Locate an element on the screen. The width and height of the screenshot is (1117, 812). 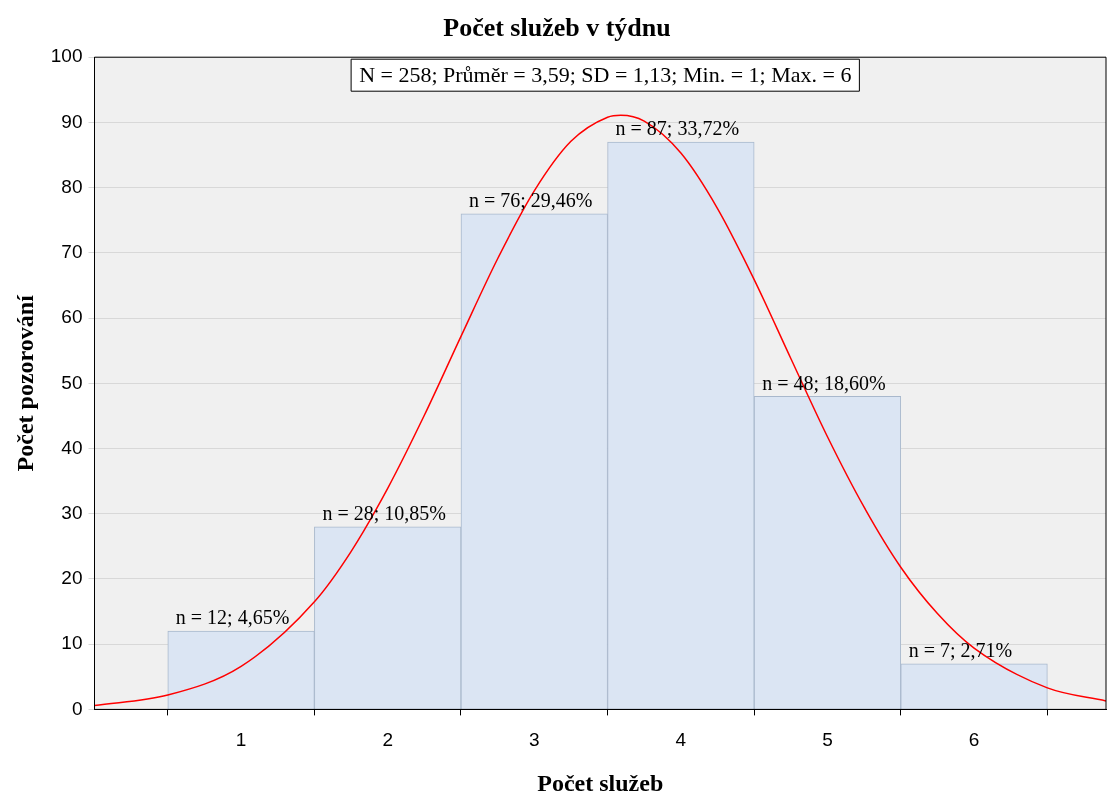
y-tick-label: 60 is located at coordinates (72, 317).